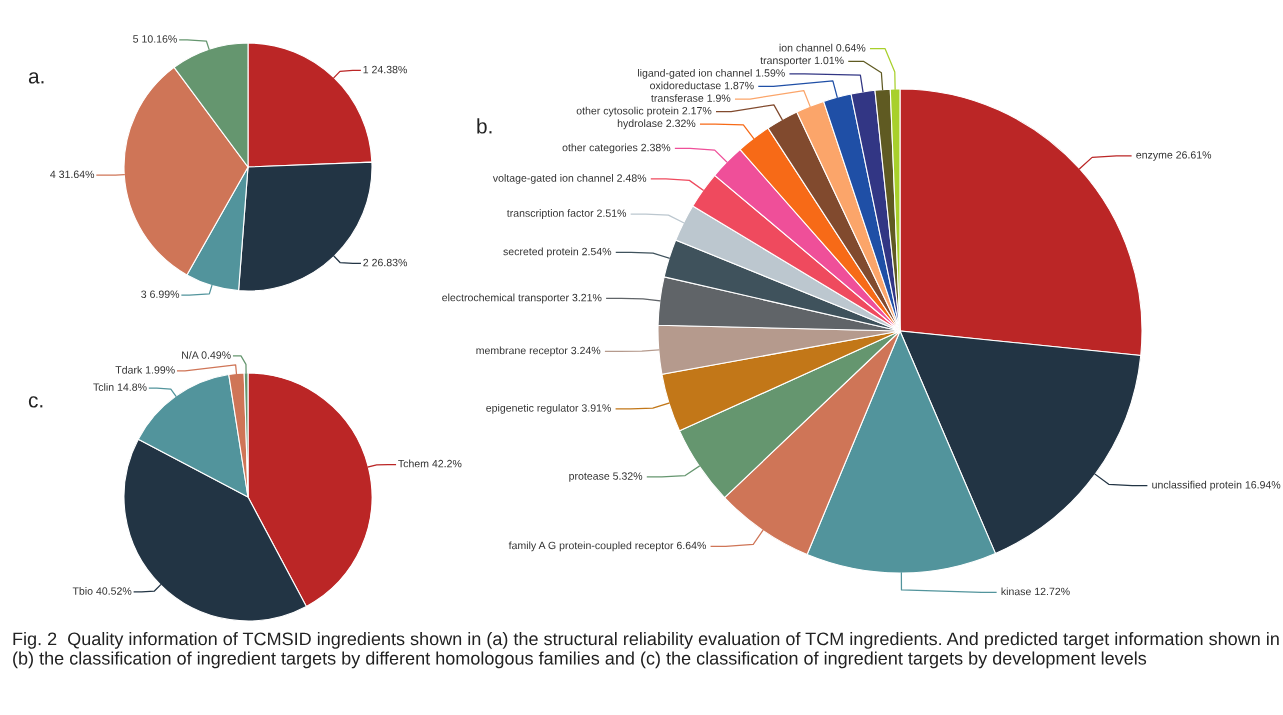 The width and height of the screenshot is (1283, 715). I want to click on slice-label: secreted protein 2.54%, so click(557, 252).